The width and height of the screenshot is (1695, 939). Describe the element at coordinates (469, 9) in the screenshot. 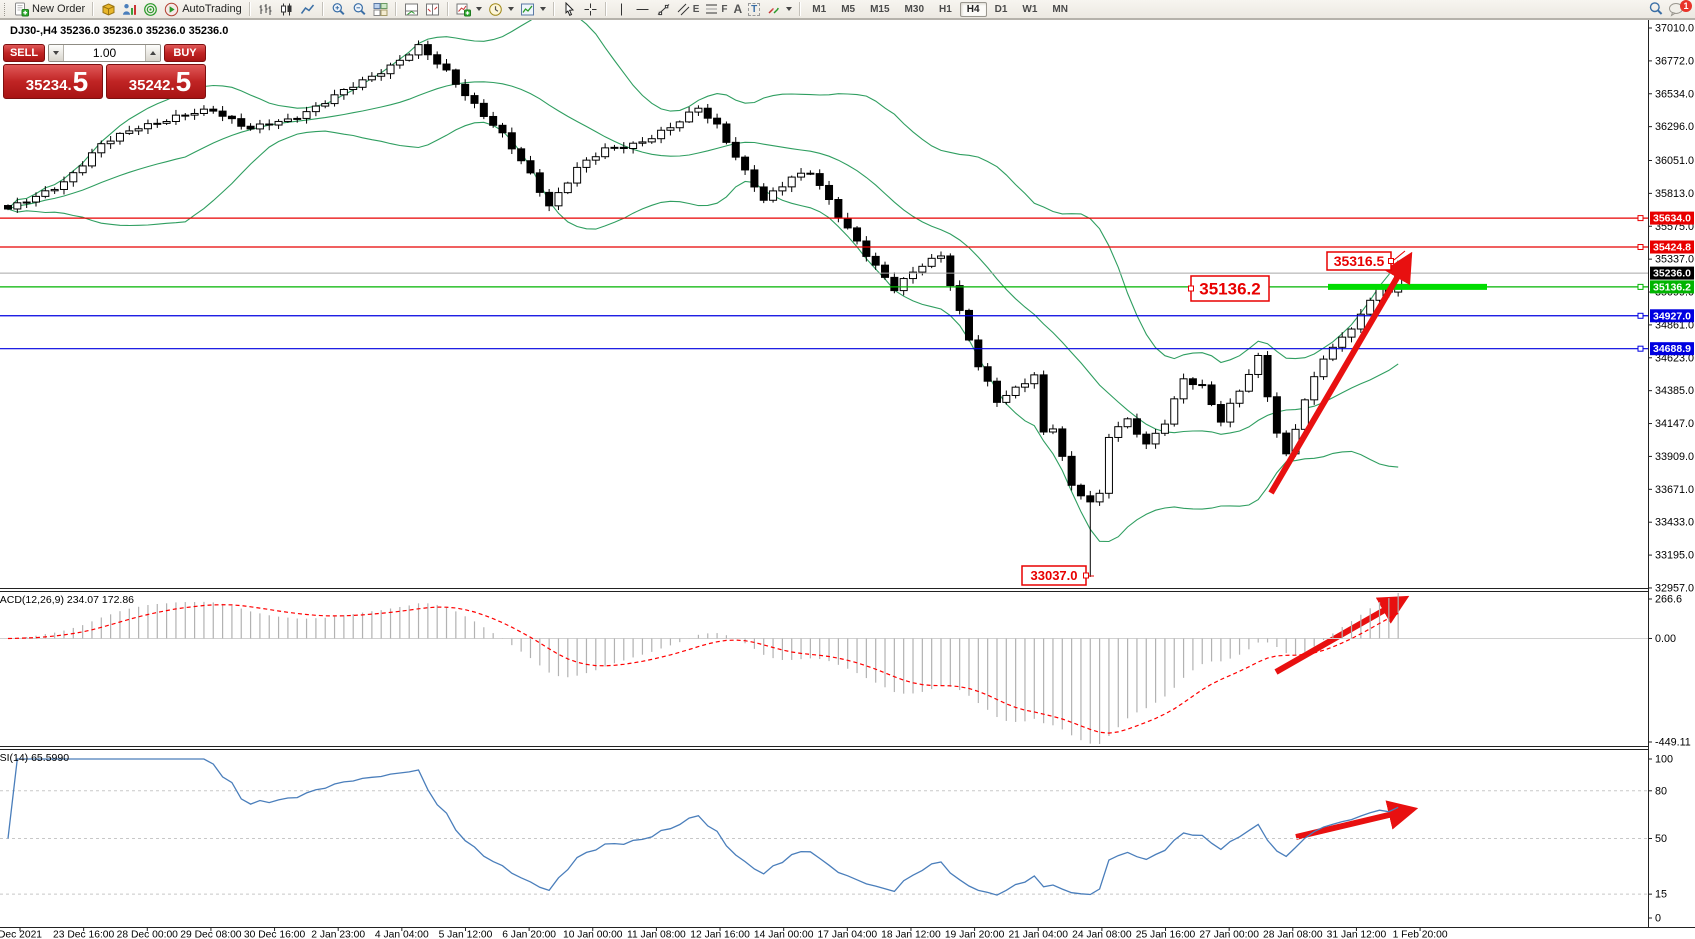

I see `new-chart-button` at that location.